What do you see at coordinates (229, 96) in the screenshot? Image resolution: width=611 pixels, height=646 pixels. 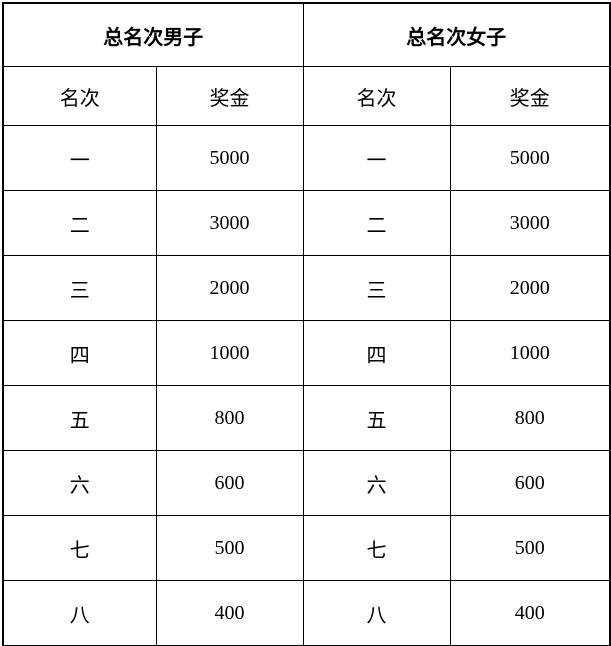 I see `column-header-prize-men: 奖金` at bounding box center [229, 96].